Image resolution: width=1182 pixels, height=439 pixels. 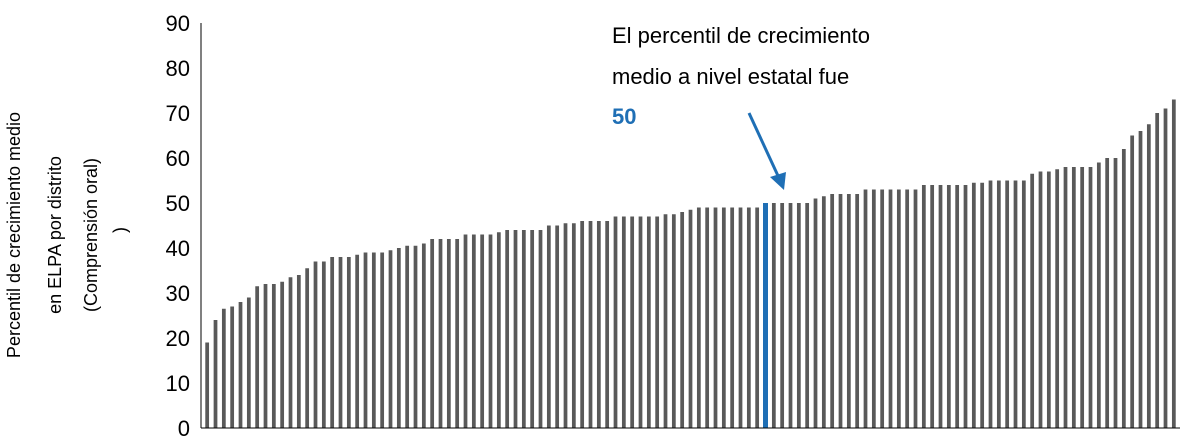 What do you see at coordinates (178, 383) in the screenshot?
I see `y-tick-label: 10` at bounding box center [178, 383].